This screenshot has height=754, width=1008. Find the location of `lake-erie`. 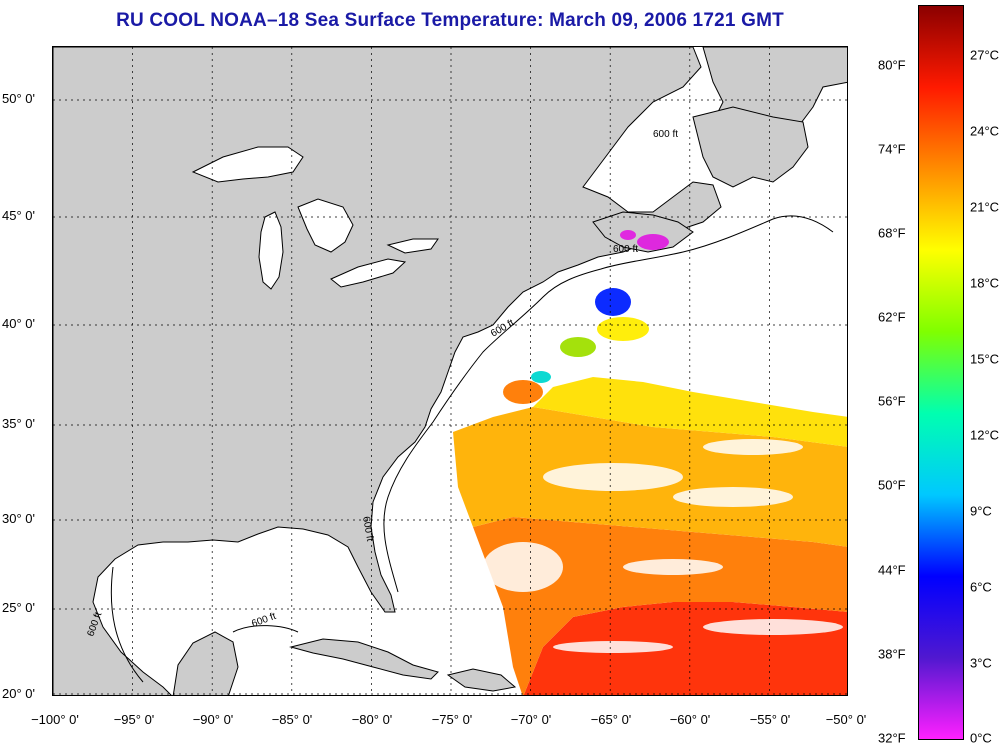

lake-erie is located at coordinates (368, 273).